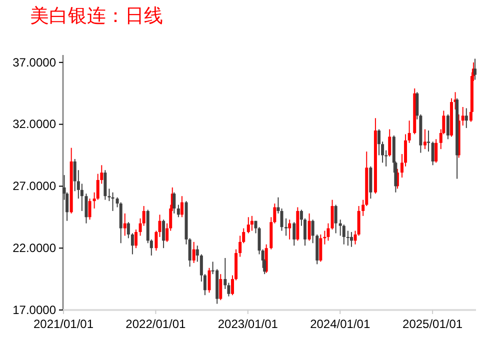 This screenshot has width=482, height=337. Describe the element at coordinates (156, 323) in the screenshot. I see `x-tick-label: 2022/01/01` at that location.